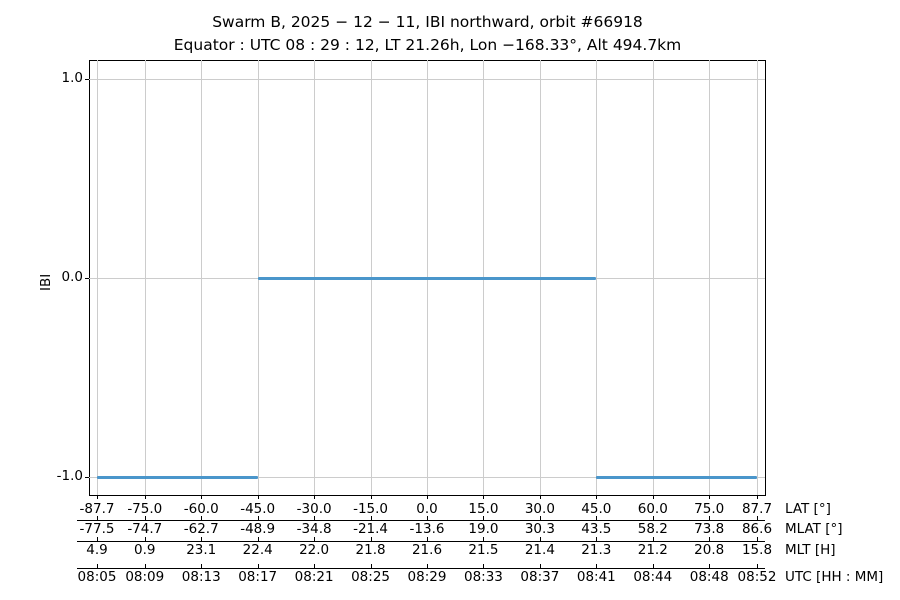 Image resolution: width=900 pixels, height=600 pixels. What do you see at coordinates (314, 577) in the screenshot?
I see `x-tick-label: 08:21` at bounding box center [314, 577].